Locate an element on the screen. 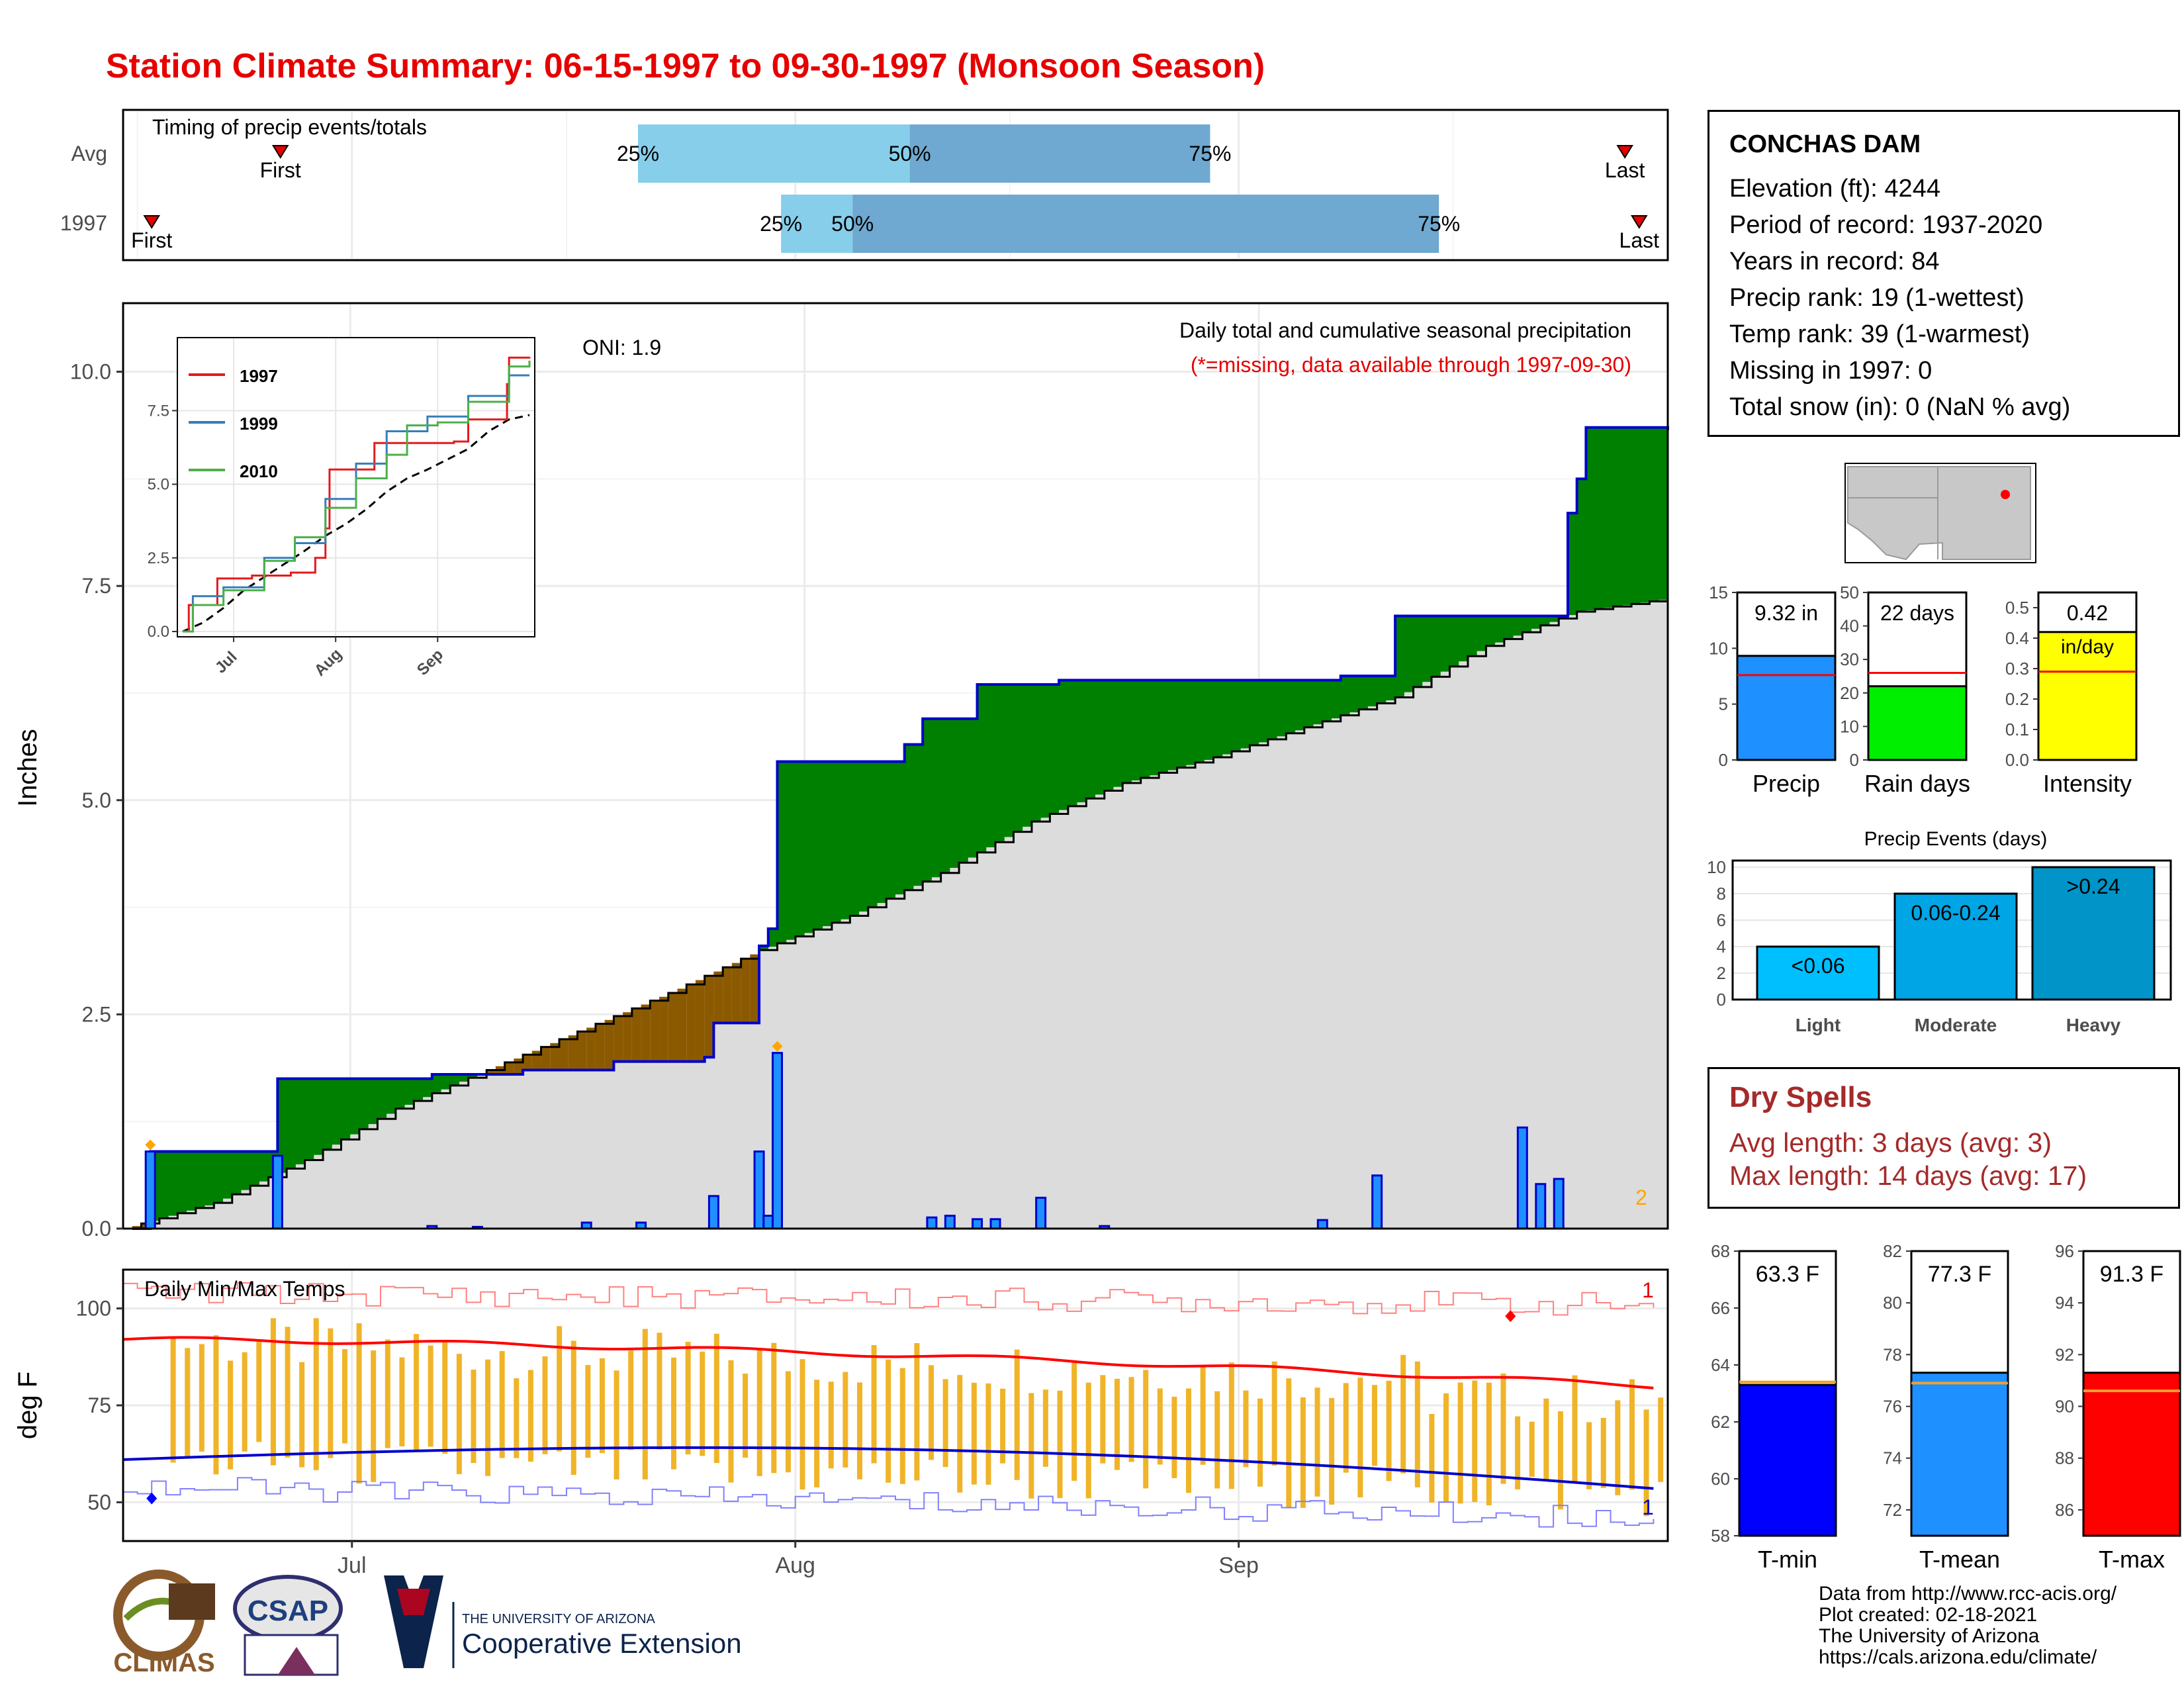  record-high-line is located at coordinates (889, 1299).